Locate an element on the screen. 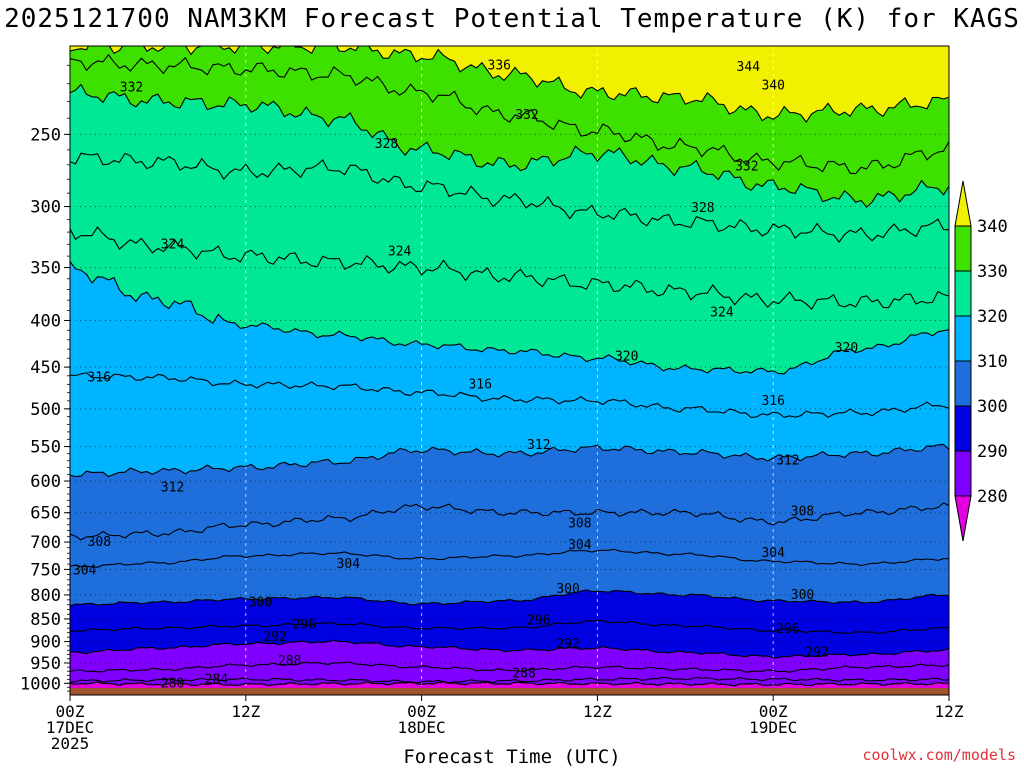  y-tick-label: 550 is located at coordinates (45, 448).